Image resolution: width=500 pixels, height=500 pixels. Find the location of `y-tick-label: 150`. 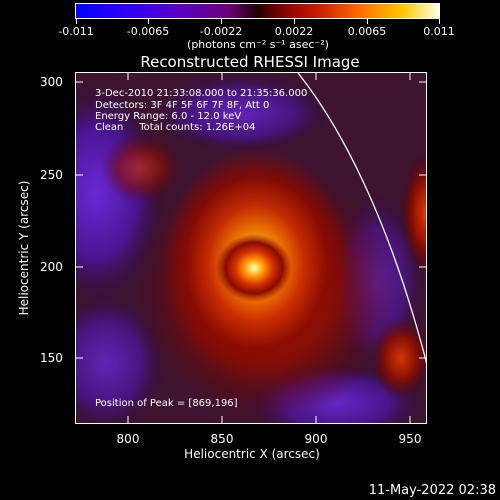

y-tick-label: 150 is located at coordinates (51, 358).